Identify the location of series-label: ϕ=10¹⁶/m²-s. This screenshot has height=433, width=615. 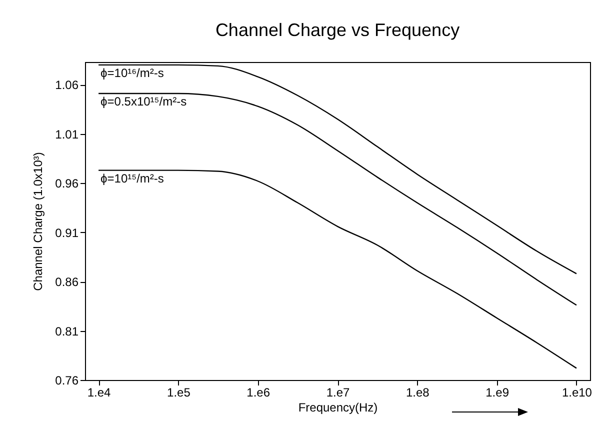
(132, 73).